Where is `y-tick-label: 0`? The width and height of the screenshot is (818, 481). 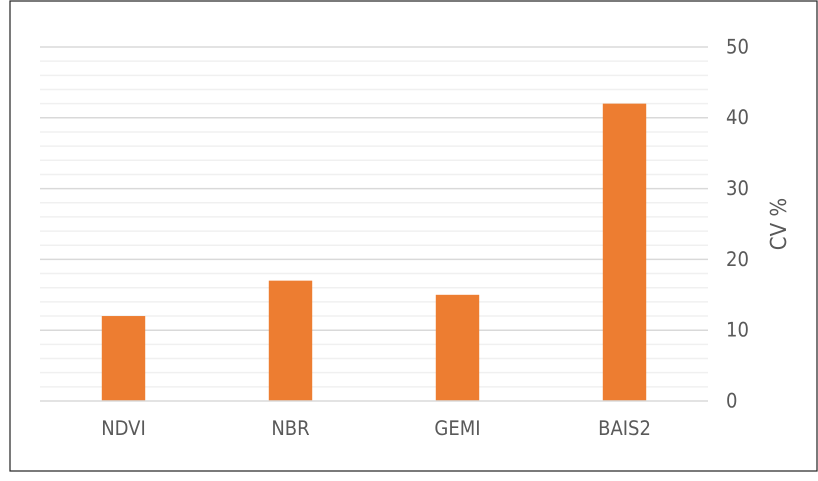
y-tick-label: 0 is located at coordinates (732, 400).